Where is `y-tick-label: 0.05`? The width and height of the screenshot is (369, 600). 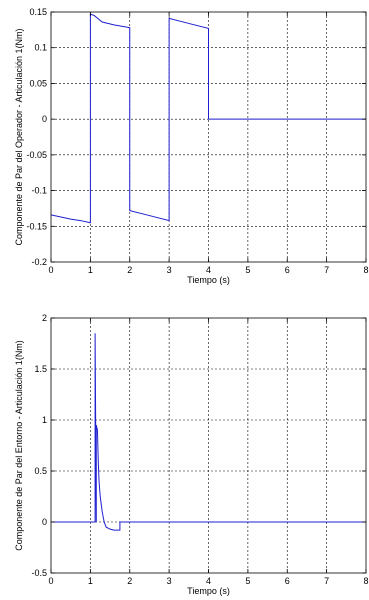 y-tick-label: 0.05 is located at coordinates (38, 83).